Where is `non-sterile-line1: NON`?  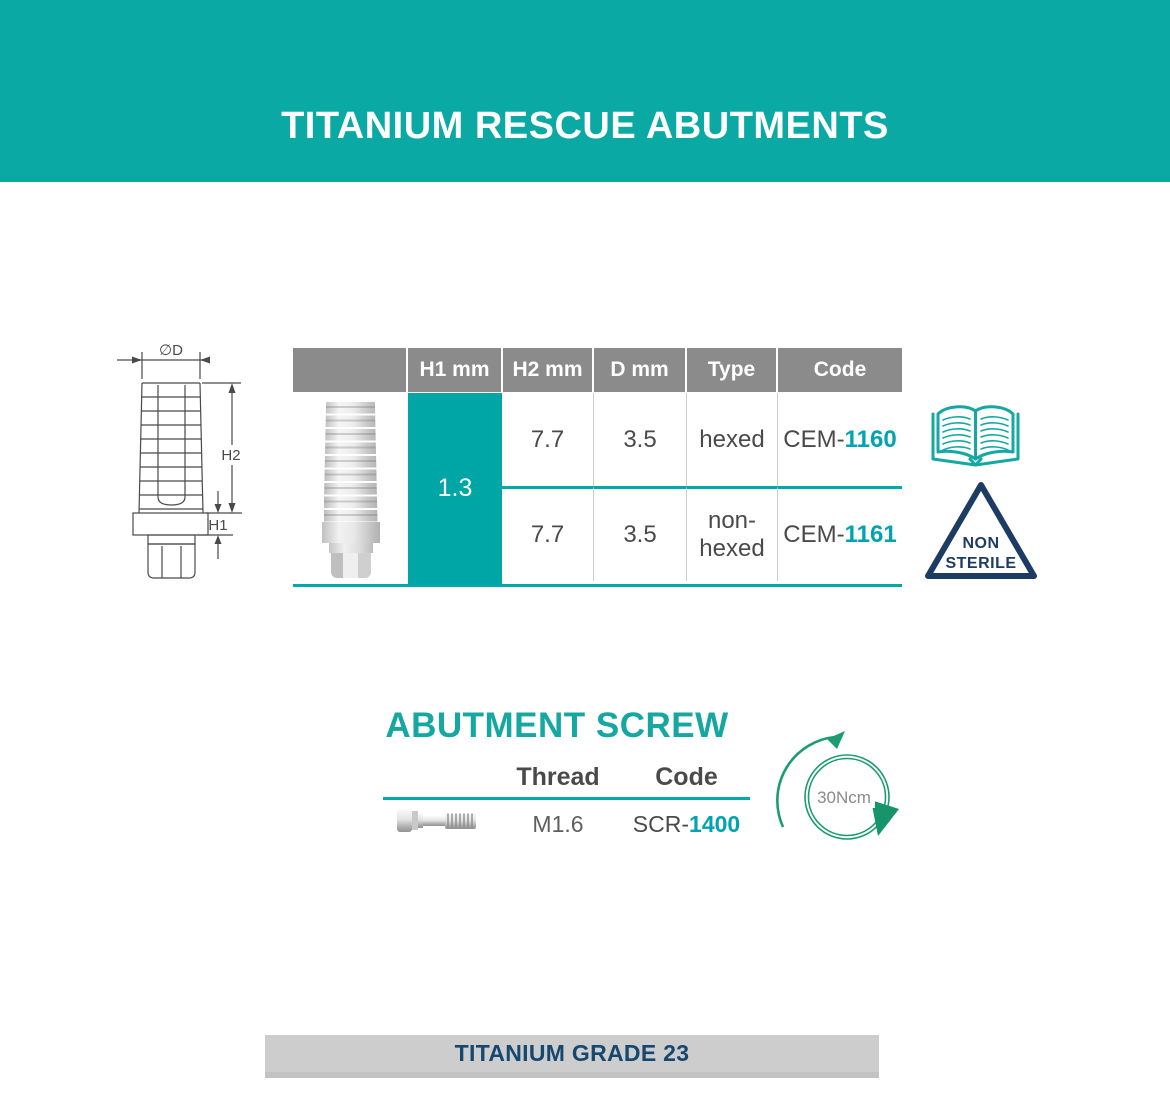 non-sterile-line1: NON is located at coordinates (980, 543).